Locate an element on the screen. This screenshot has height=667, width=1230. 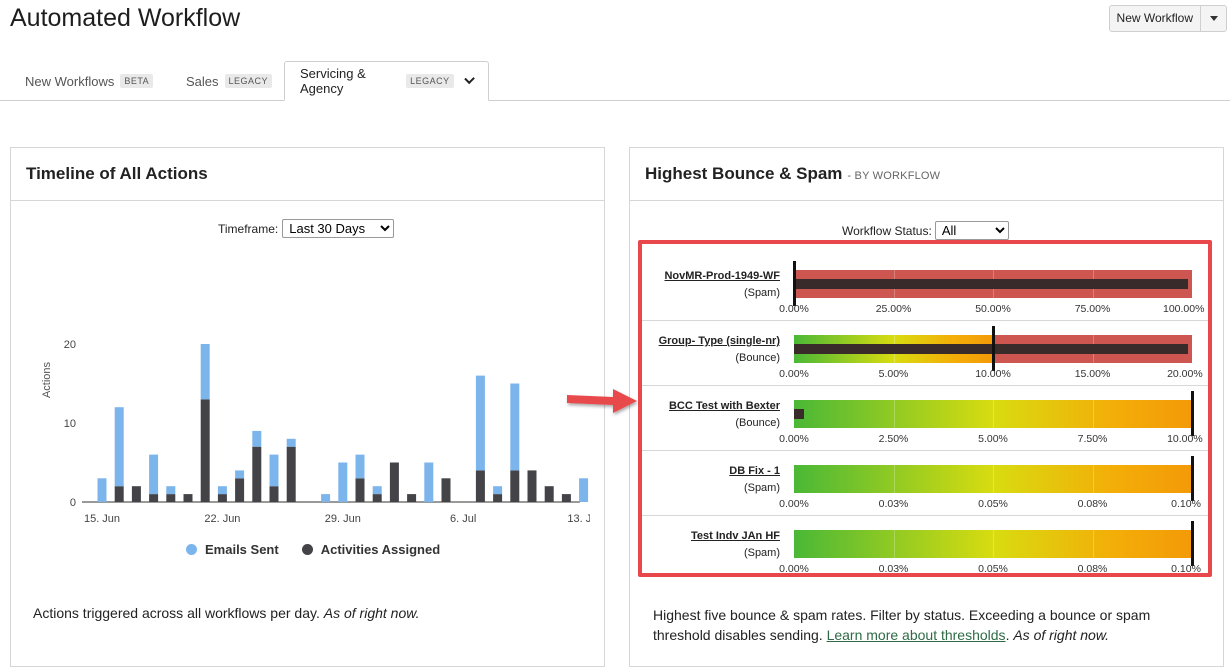
bounce-spam-header: Highest Bounce & Spam - BY WORKFLOW is located at coordinates (926, 174).